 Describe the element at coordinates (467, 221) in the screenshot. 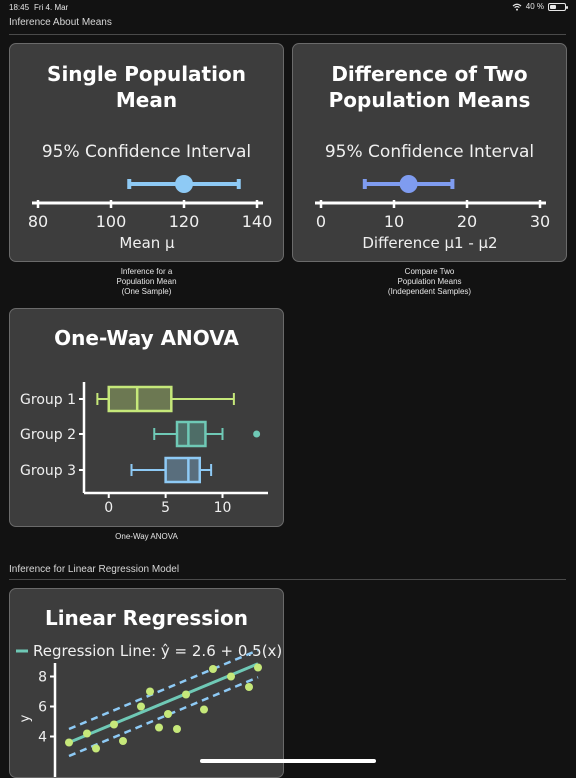

I see `tick-label: 20` at that location.